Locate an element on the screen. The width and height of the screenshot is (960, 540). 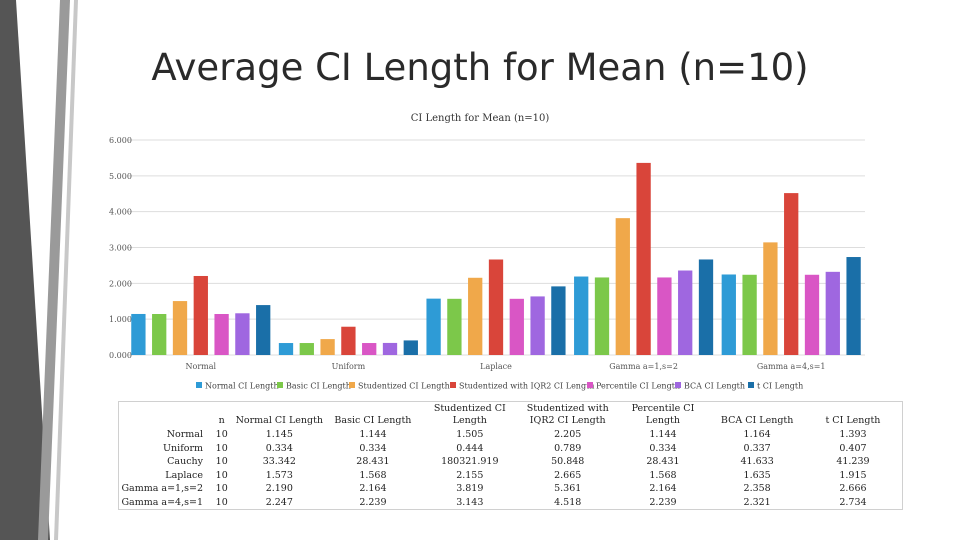
y-tick-label: 5.000 is located at coordinates (120, 176).